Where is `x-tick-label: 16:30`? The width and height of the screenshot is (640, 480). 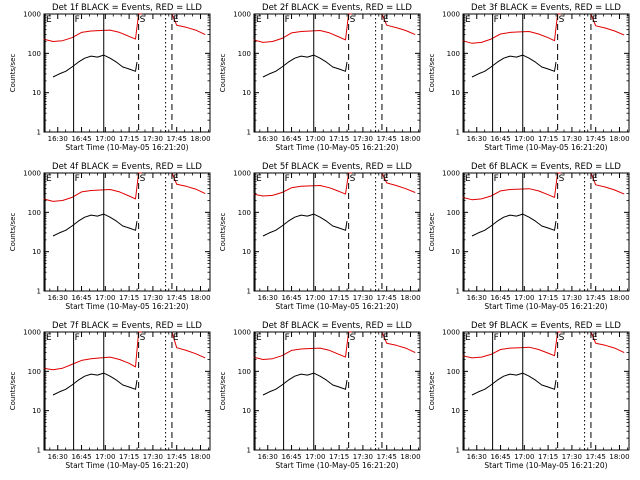
x-tick-label: 16:30 is located at coordinates (268, 457).